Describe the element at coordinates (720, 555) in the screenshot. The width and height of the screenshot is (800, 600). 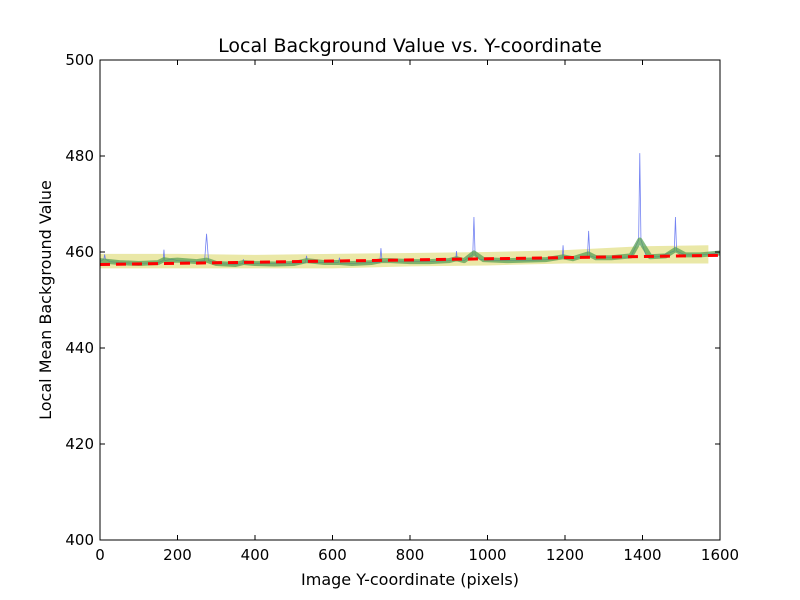
I see `x-tick-label: 1600` at that location.